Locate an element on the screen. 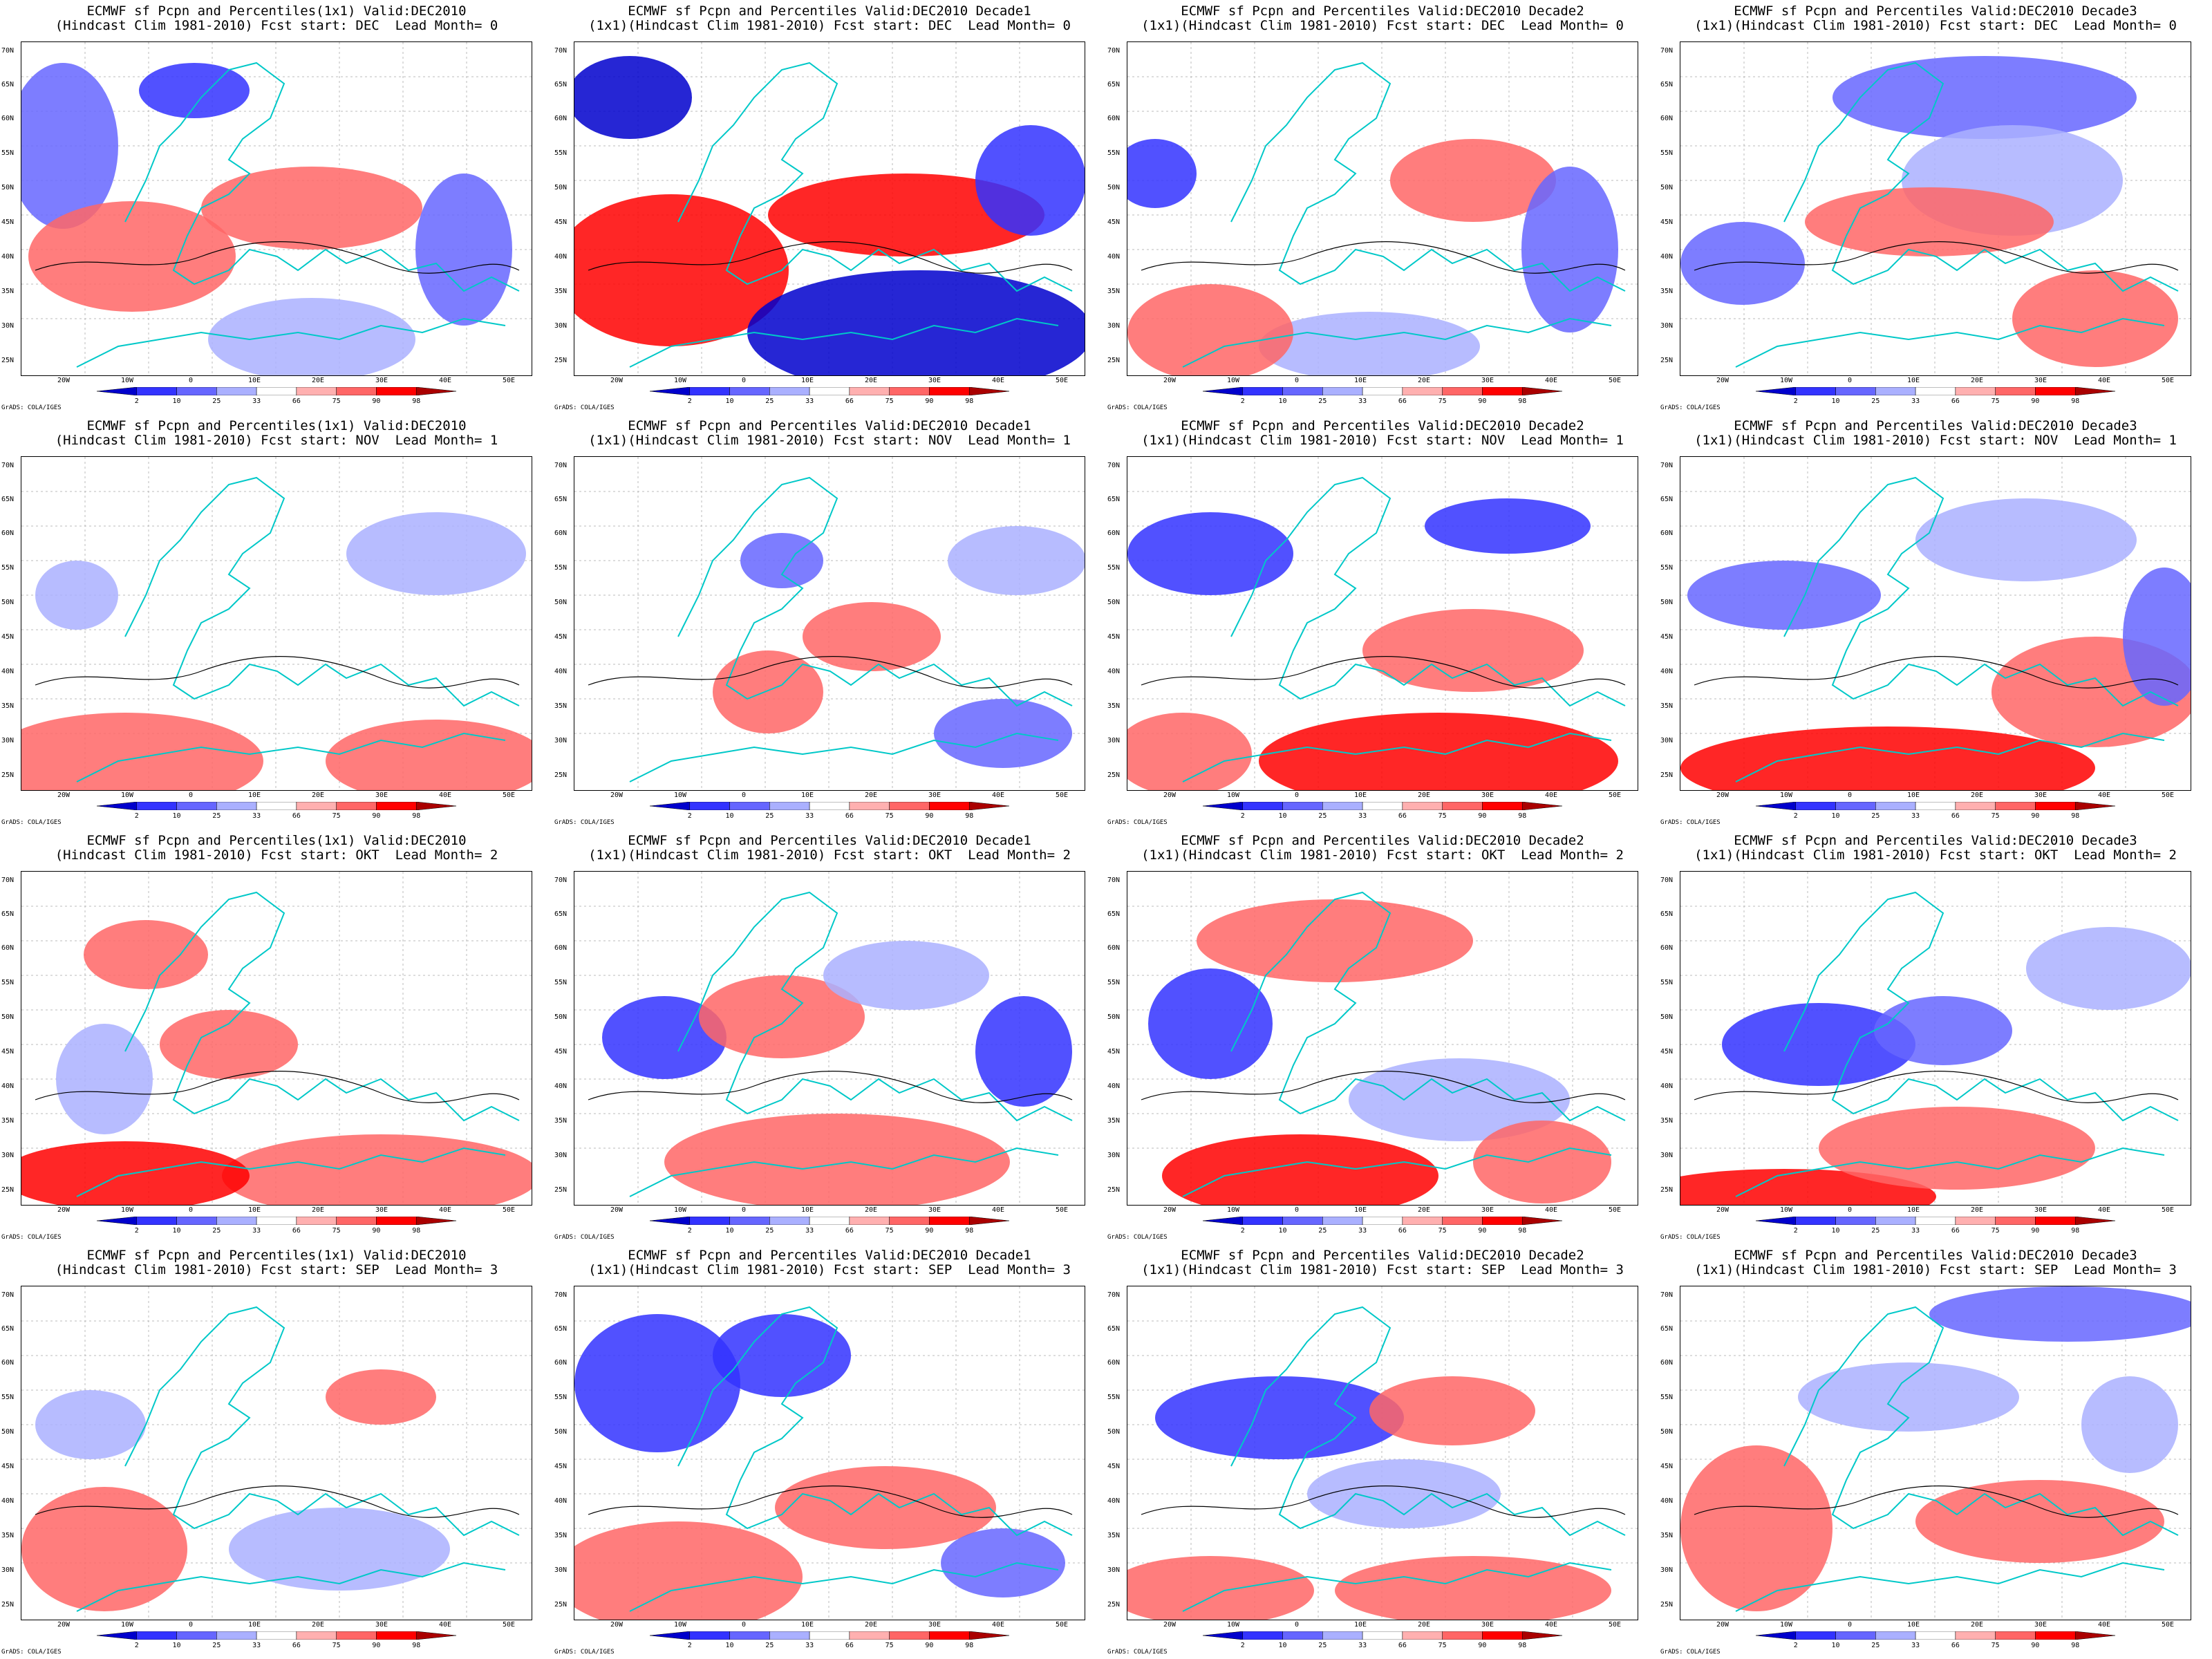  latitude-label: 35N is located at coordinates (1114, 1535).